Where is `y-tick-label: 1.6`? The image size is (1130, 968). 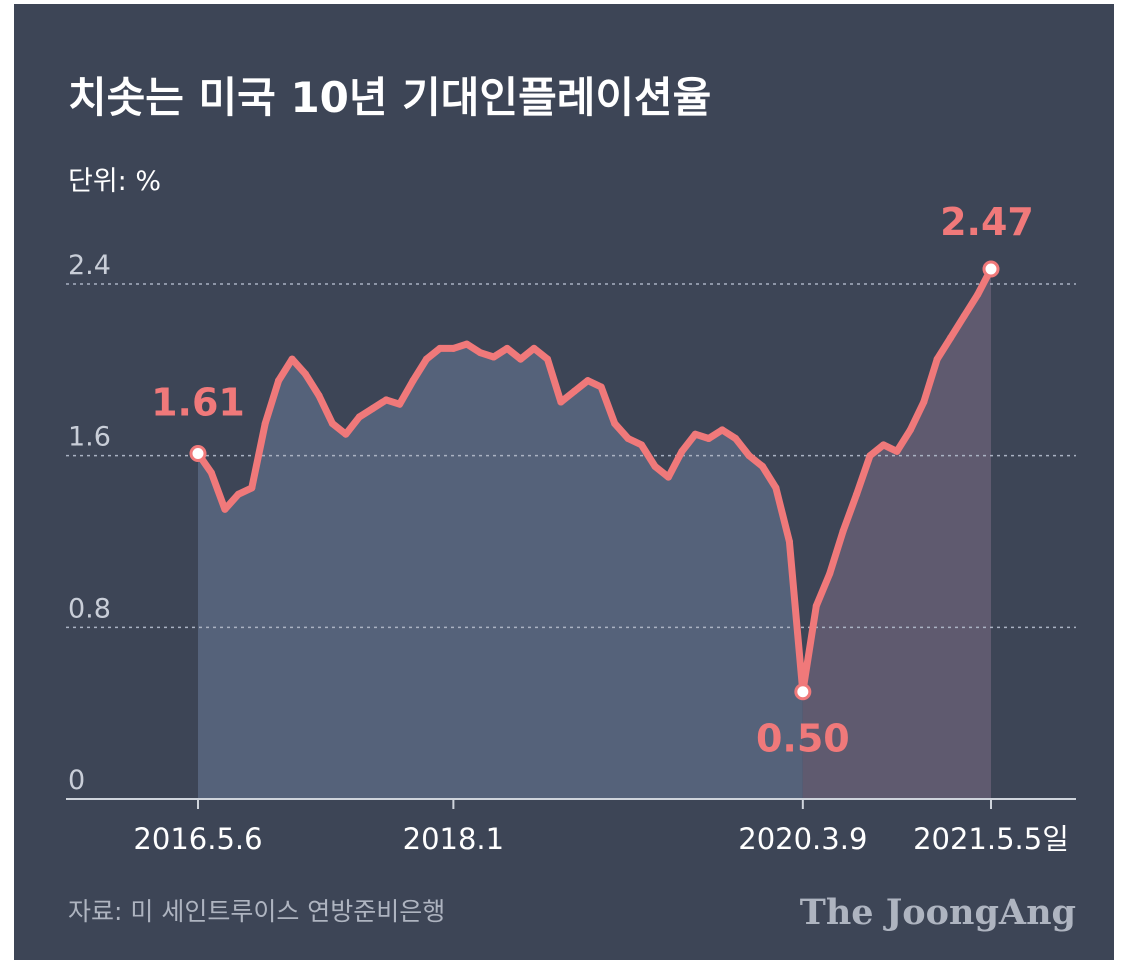 y-tick-label: 1.6 is located at coordinates (89, 437).